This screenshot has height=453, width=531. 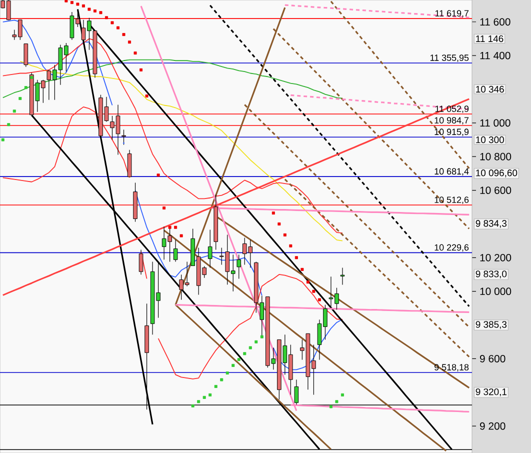 What do you see at coordinates (452, 110) in the screenshot?
I see `ref-line-label: 11 052,9` at bounding box center [452, 110].